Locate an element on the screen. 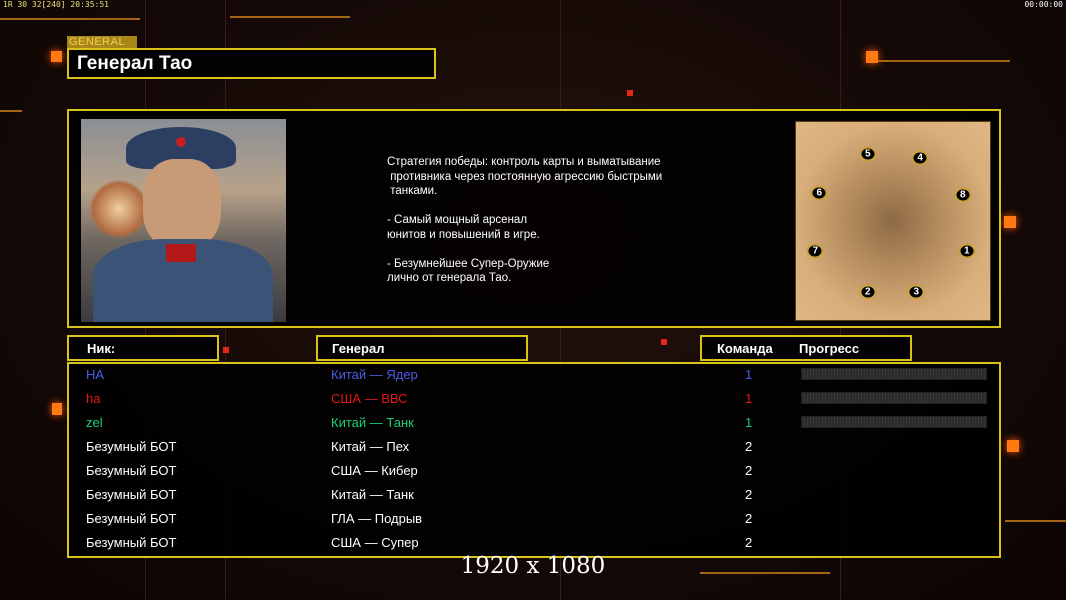  start-position-marker: 3 is located at coordinates (916, 292).